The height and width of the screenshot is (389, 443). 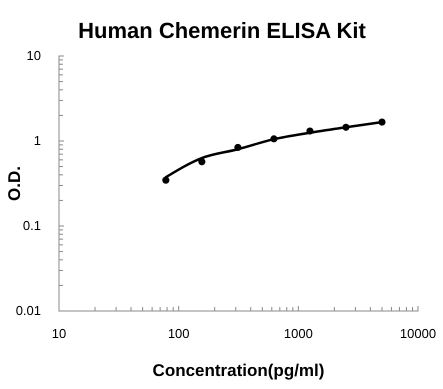 I want to click on y-tick-label: 0.1, so click(x=31, y=226).